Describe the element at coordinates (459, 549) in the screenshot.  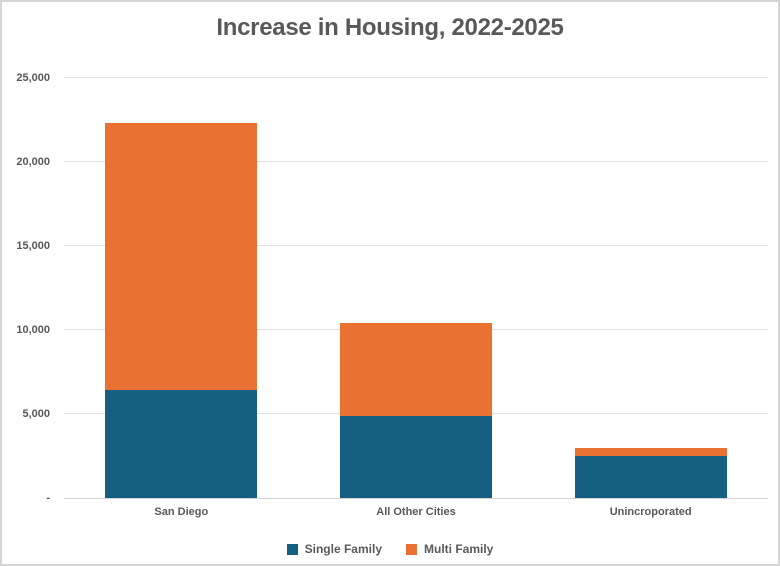
I see `legend-label: Multi Family` at that location.